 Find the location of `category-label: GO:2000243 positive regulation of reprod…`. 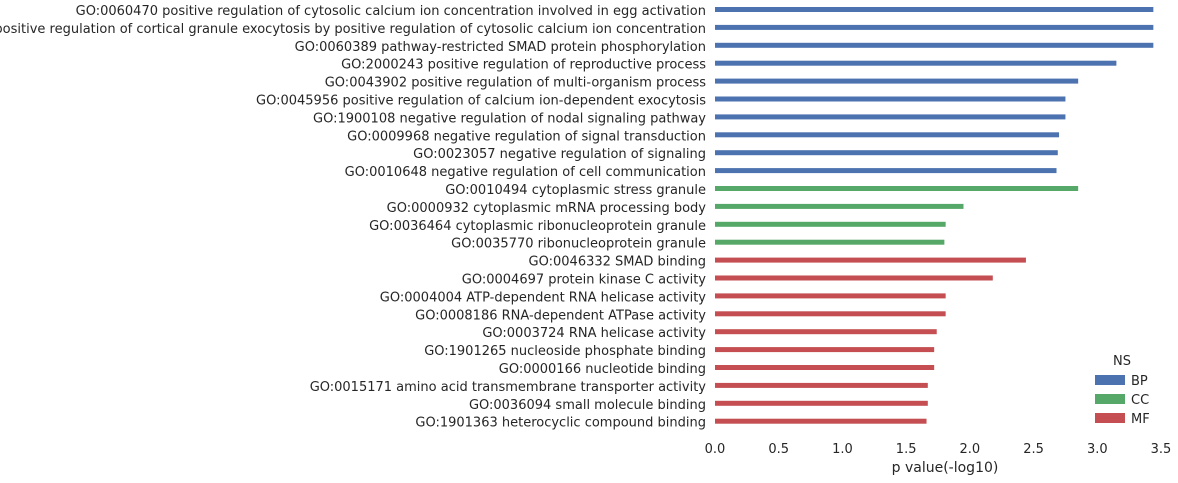

category-label: GO:2000243 positive regulation of reprod… is located at coordinates (523, 65).